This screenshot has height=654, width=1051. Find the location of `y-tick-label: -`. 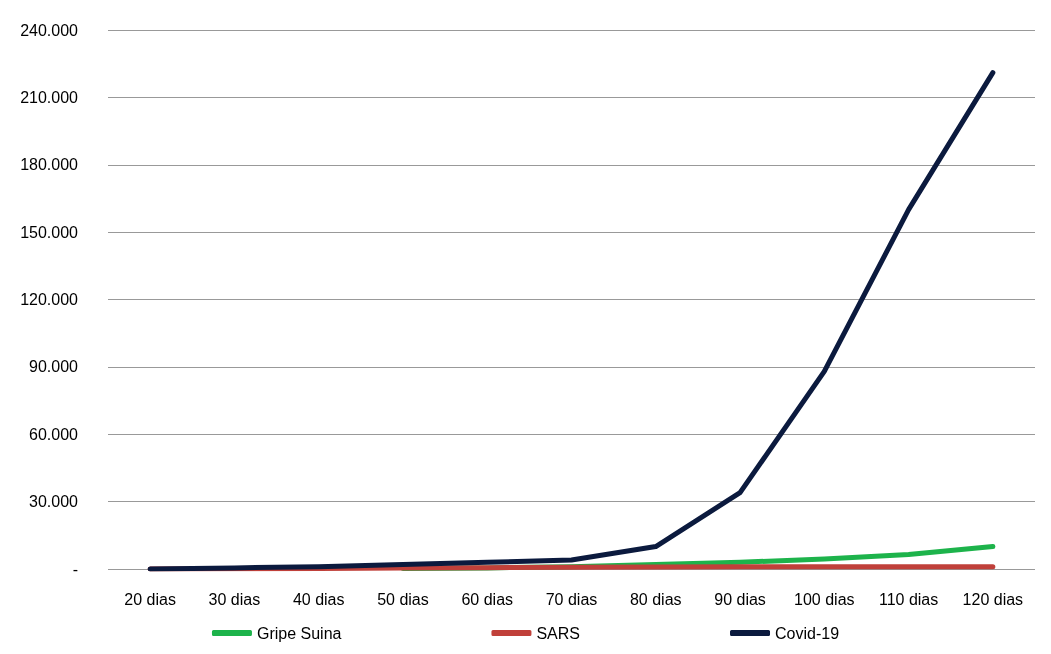

y-tick-label: - is located at coordinates (75, 569).